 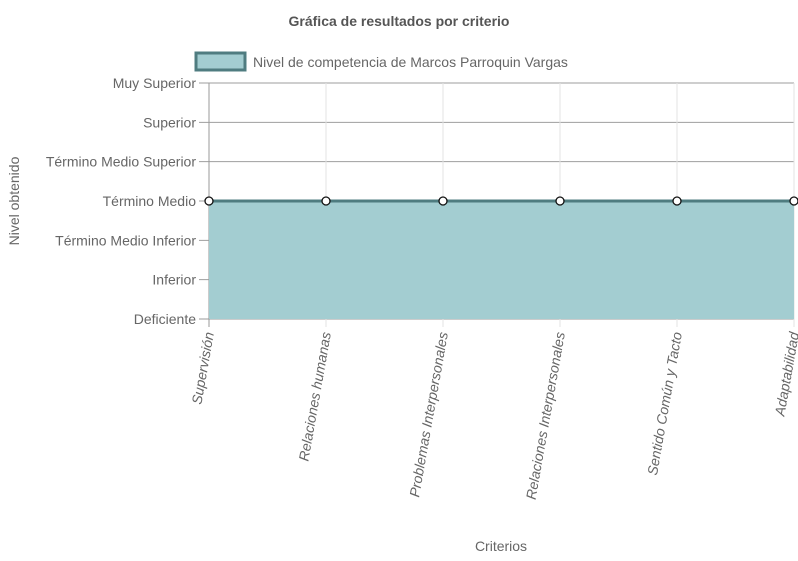 I want to click on y-tick-label: Superior, so click(x=169, y=122).